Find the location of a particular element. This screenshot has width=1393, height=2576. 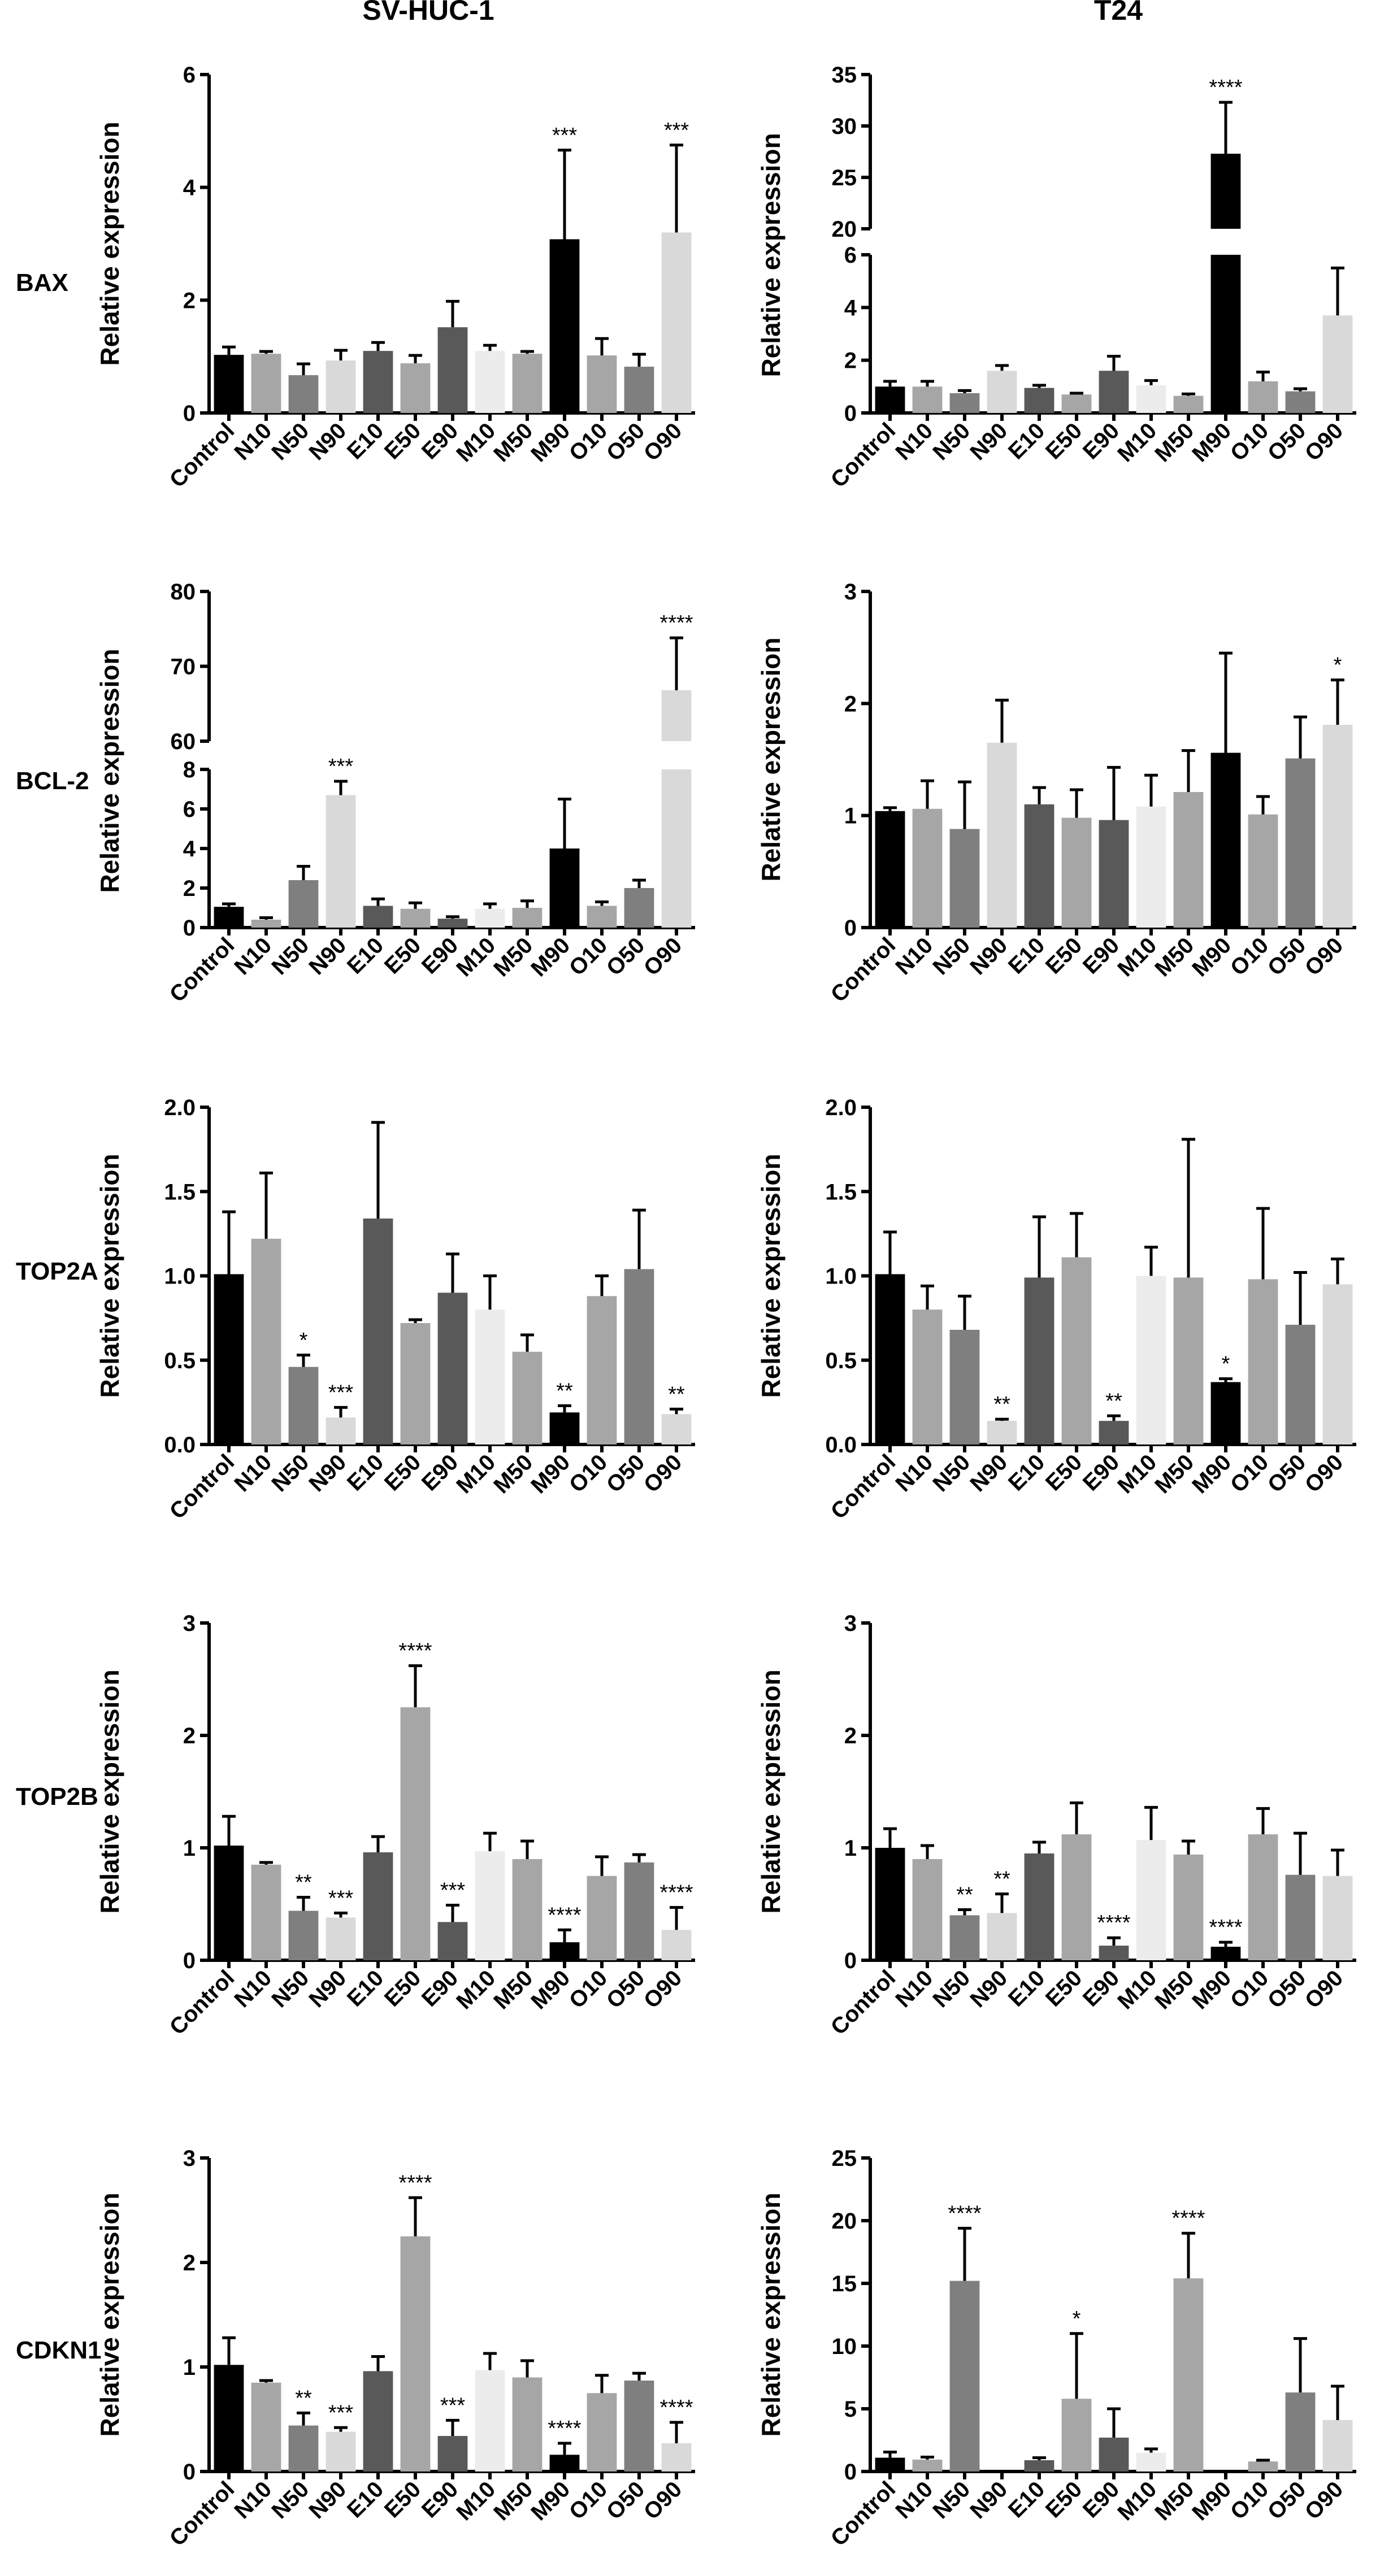

significance-e90: **** is located at coordinates (1113, 1923).